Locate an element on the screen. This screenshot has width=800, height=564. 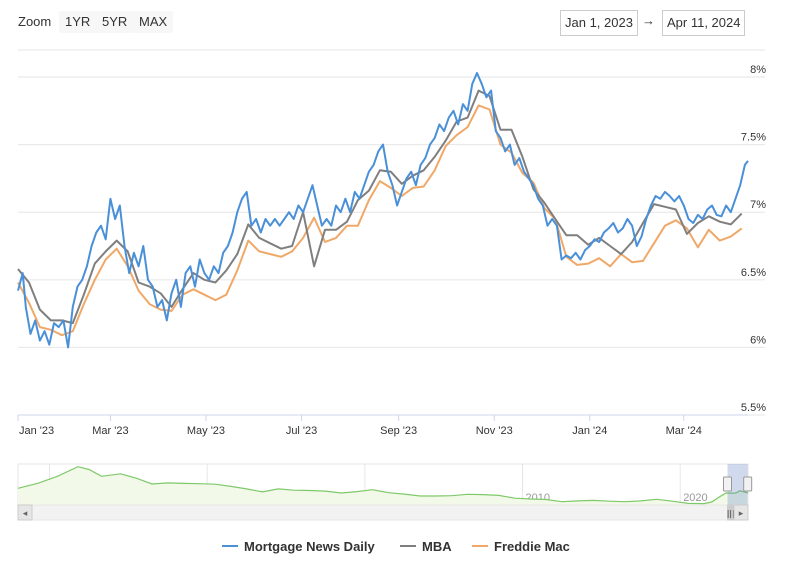
legend-label-mba: MBA is located at coordinates (437, 546).